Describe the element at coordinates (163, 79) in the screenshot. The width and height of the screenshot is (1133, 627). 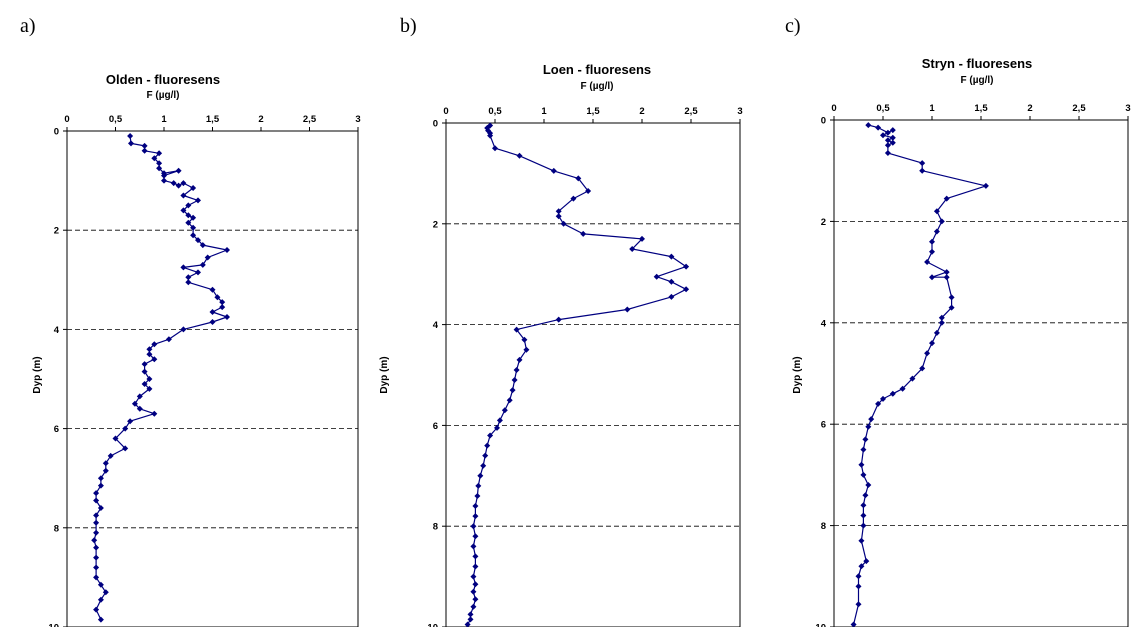
I see `chart-title-olden: Olden - fluoresens` at that location.